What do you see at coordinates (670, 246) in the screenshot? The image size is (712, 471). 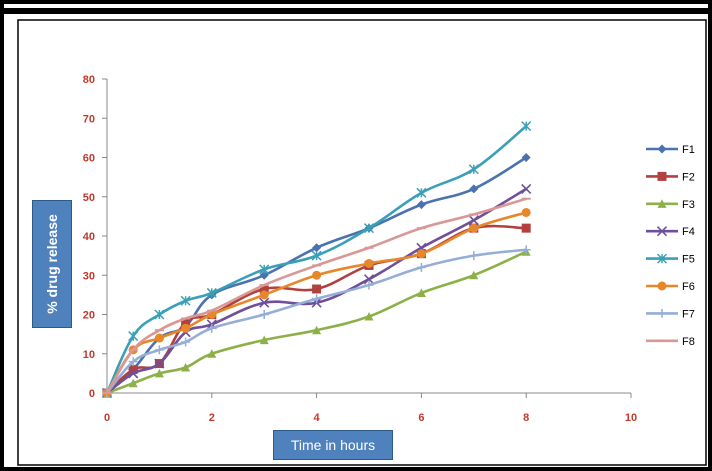 I see `legend: F1 F2 F3 F4 F5 F6 F7 F8` at bounding box center [670, 246].